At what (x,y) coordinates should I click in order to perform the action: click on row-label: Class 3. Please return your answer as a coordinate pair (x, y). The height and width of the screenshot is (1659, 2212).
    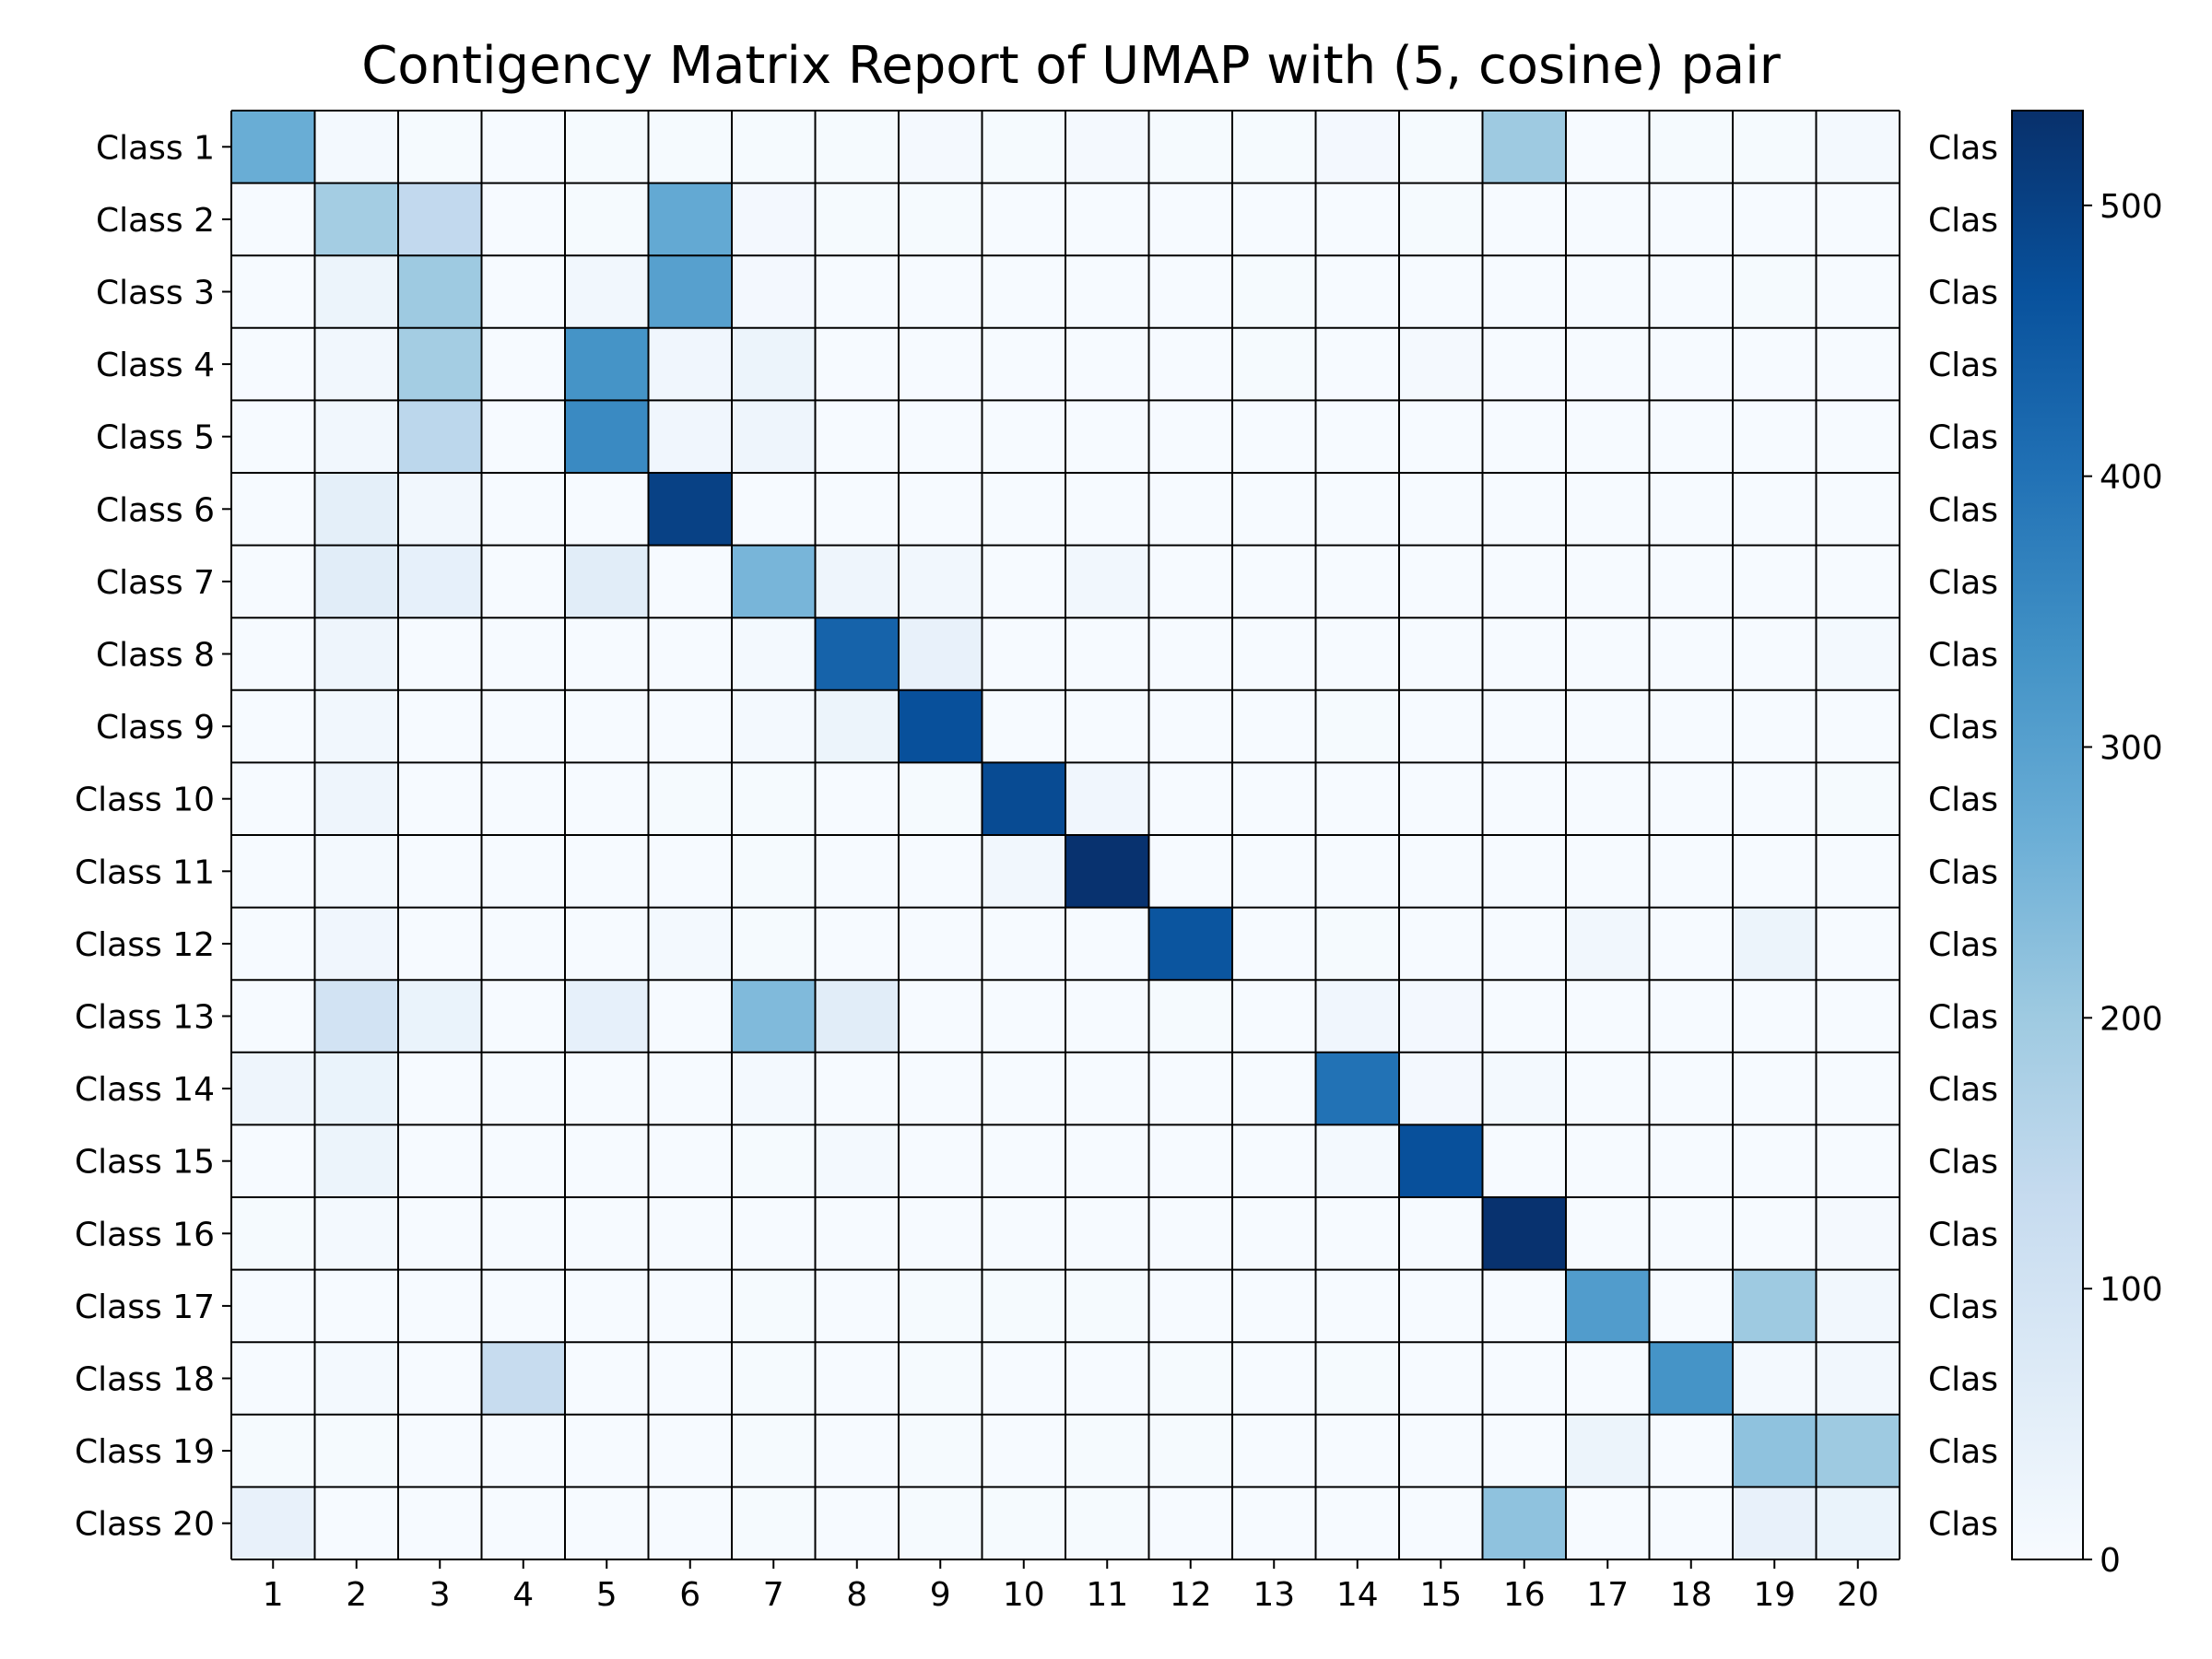
    Looking at the image, I should click on (155, 293).